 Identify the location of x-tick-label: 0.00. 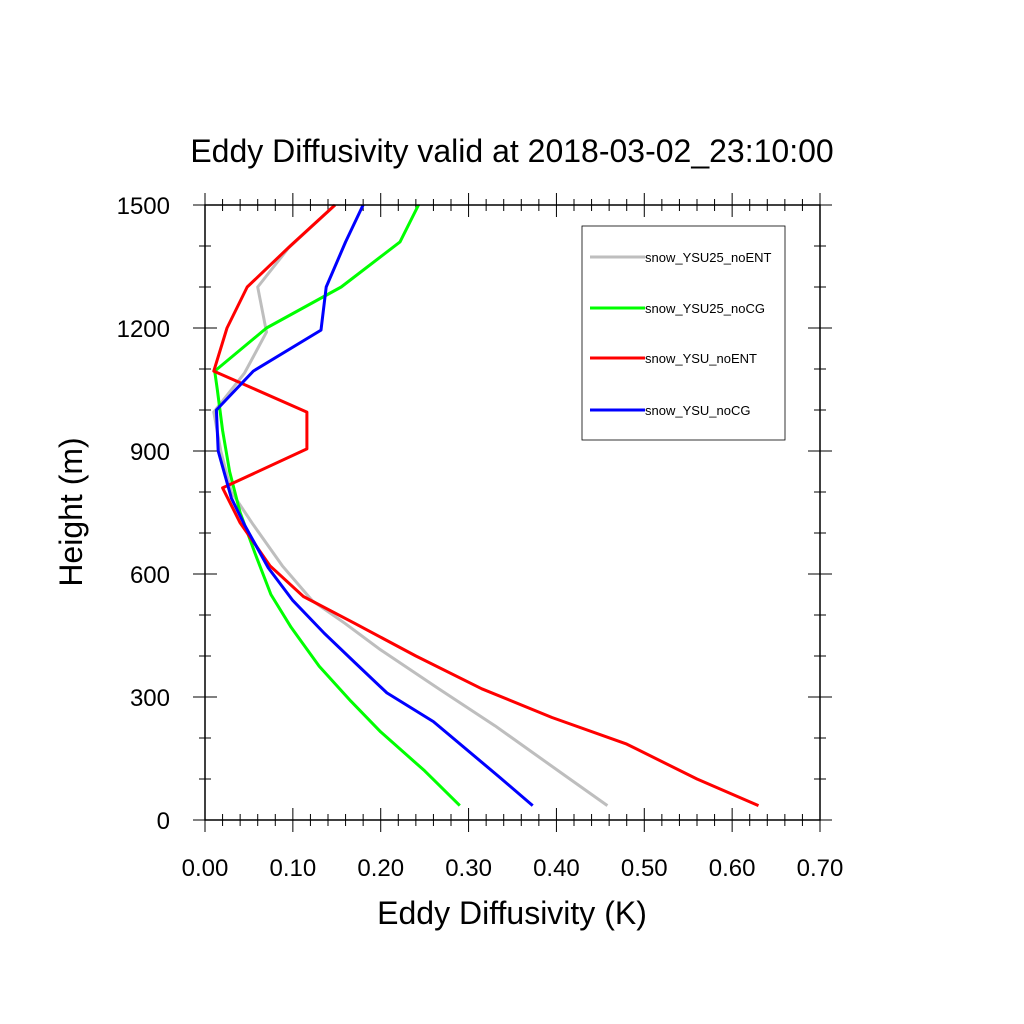
(205, 868).